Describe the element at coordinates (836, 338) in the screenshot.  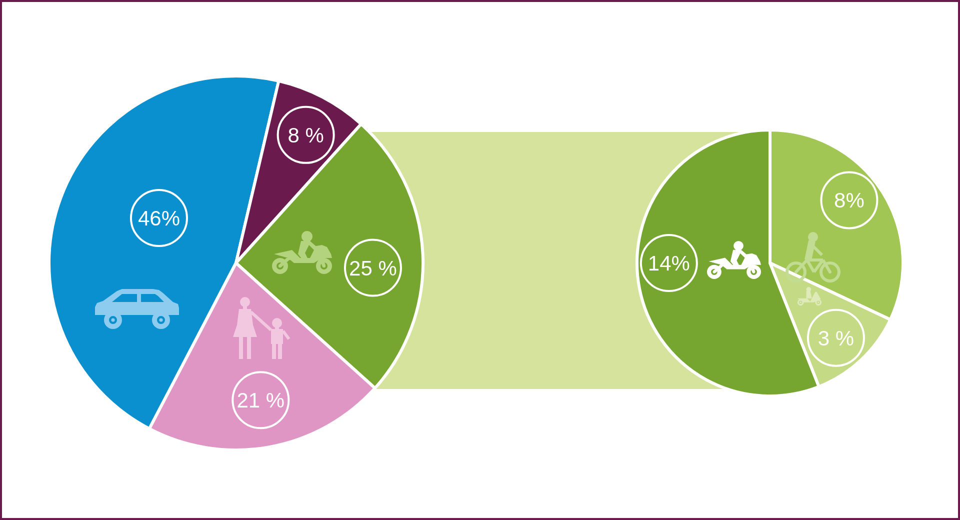
I see `data-label: 3 %` at that location.